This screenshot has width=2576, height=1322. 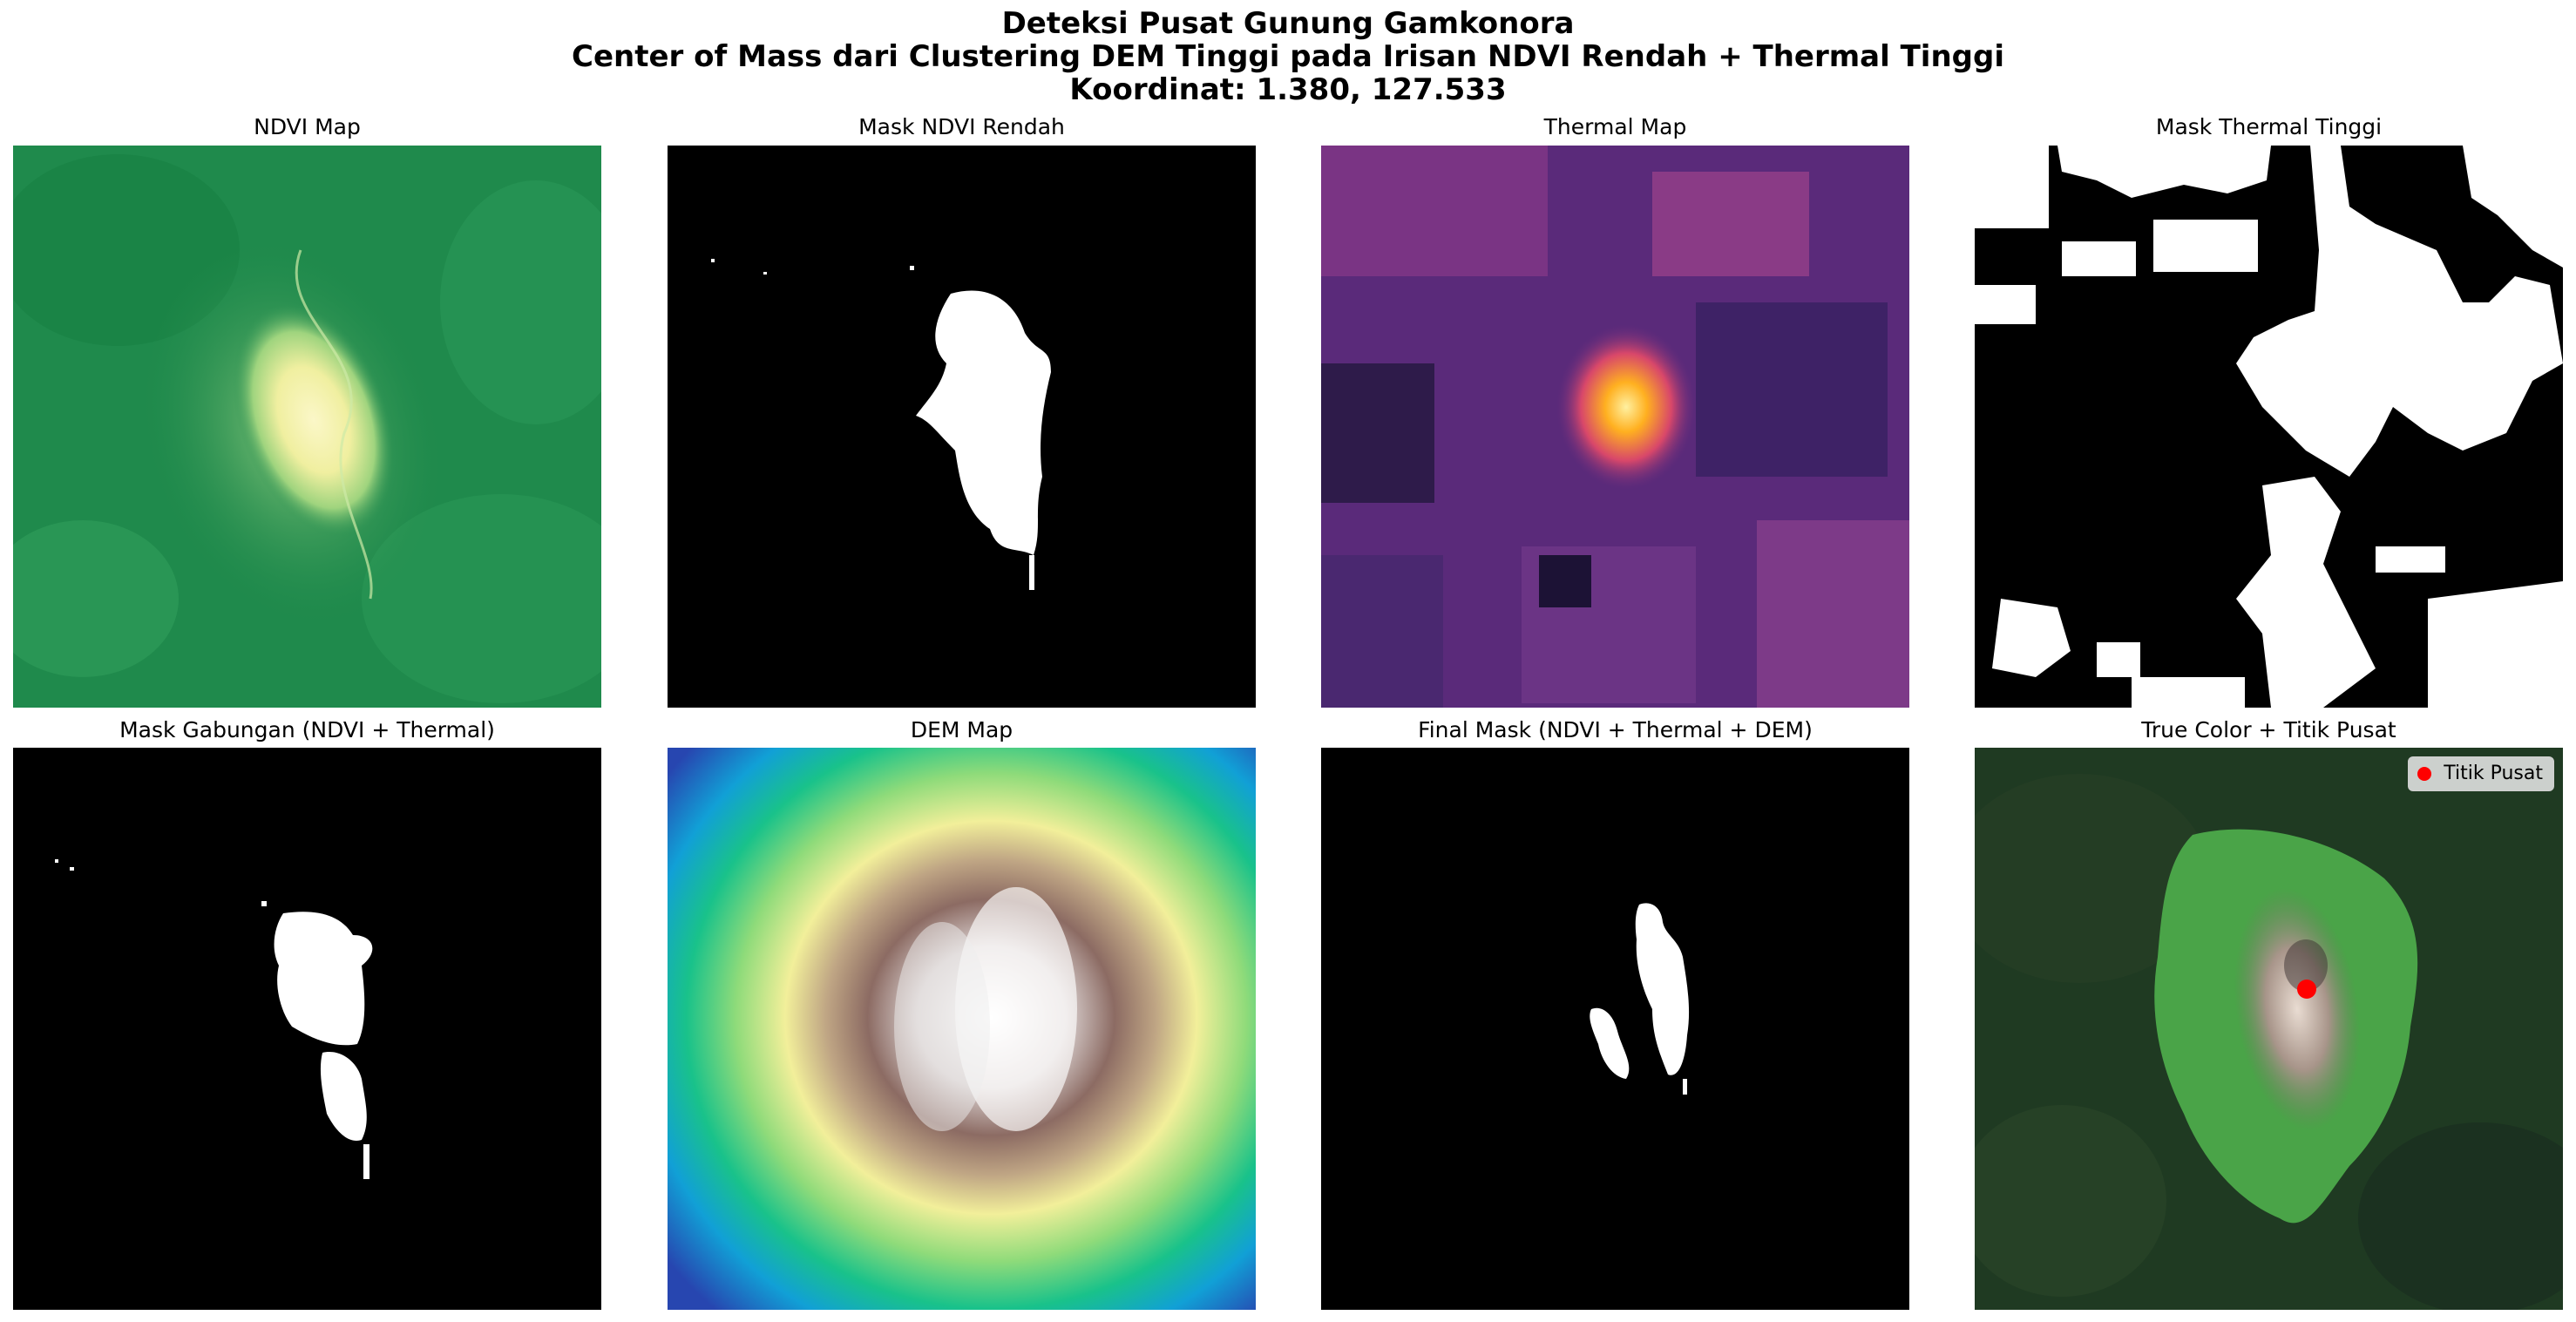 What do you see at coordinates (2269, 729) in the screenshot?
I see `panel-title-true-color: True Color + Titik Pusat` at bounding box center [2269, 729].